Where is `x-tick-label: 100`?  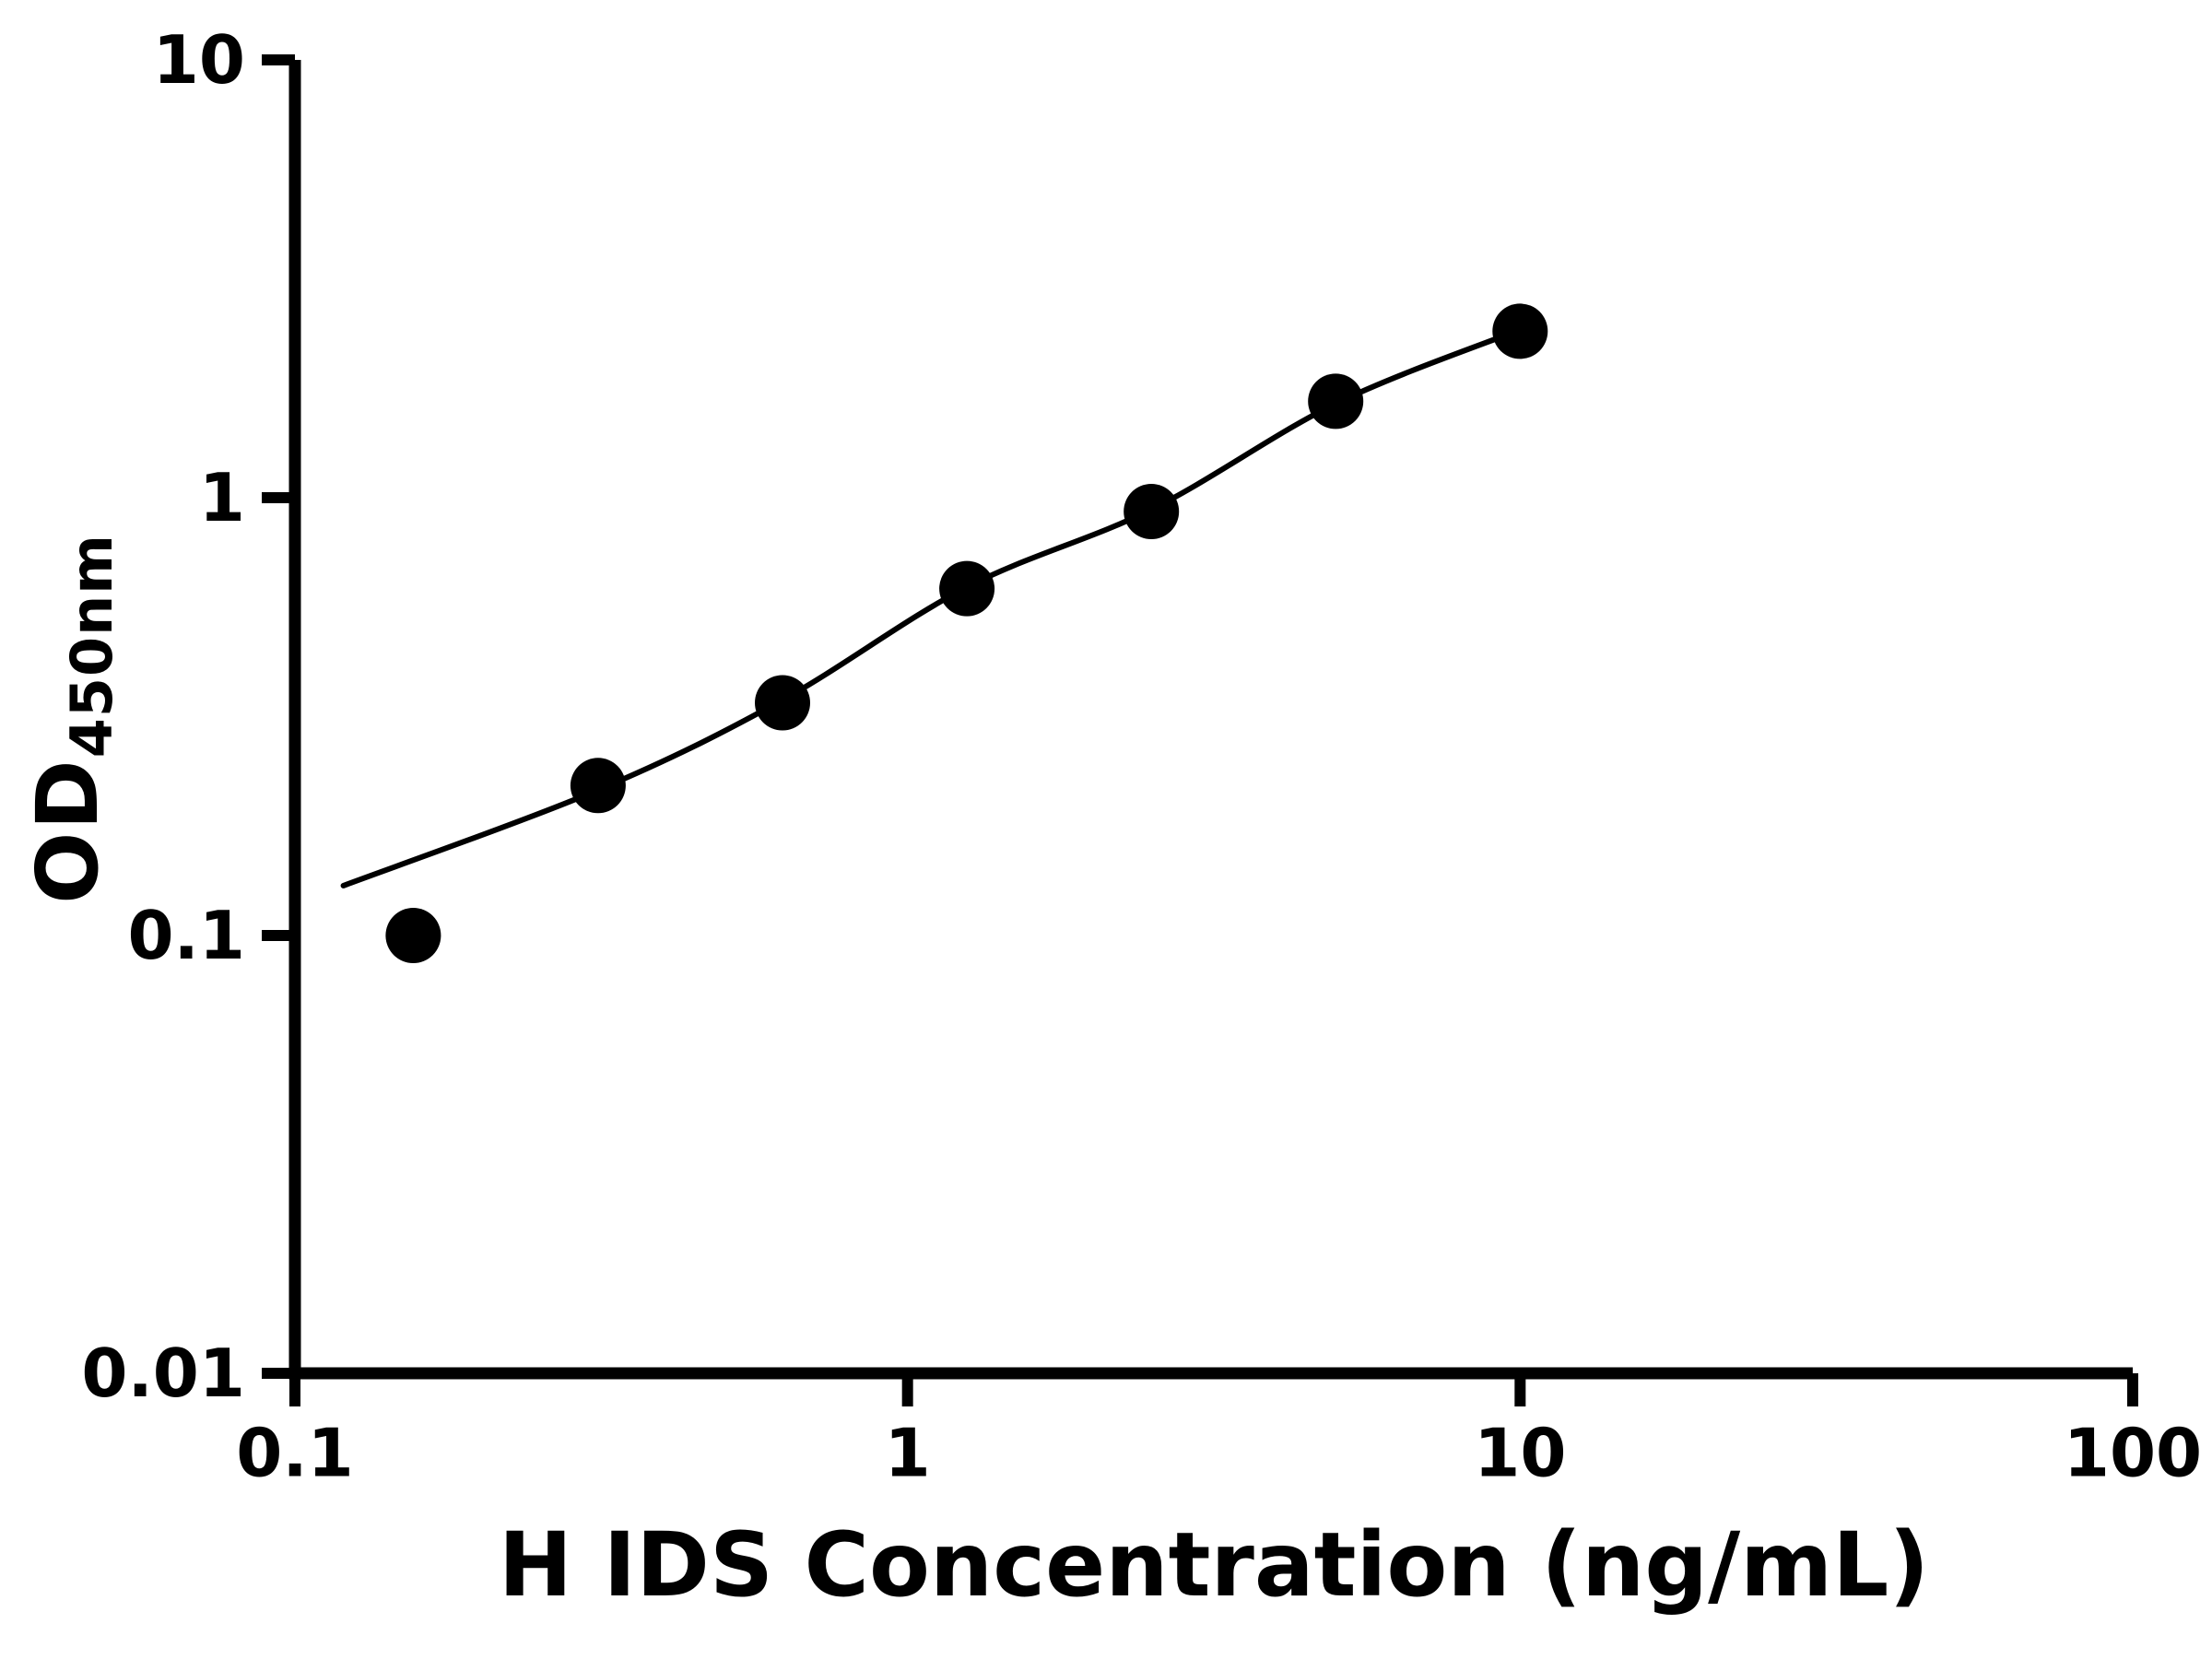
x-tick-label: 100 is located at coordinates (2133, 1453).